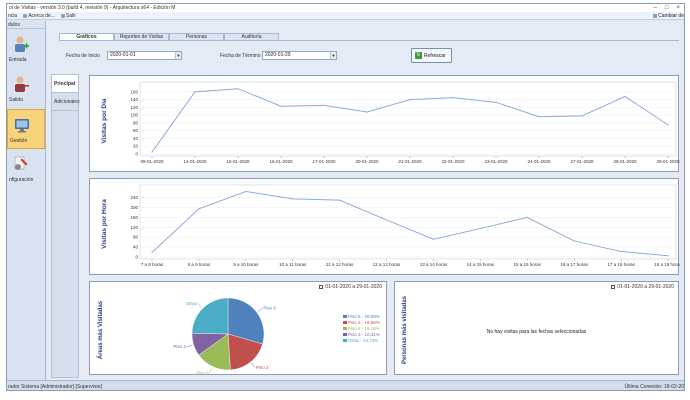 This screenshot has height=400, width=690. What do you see at coordinates (134, 197) in the screenshot?
I see `y-tick-label: 240` at bounding box center [134, 197].